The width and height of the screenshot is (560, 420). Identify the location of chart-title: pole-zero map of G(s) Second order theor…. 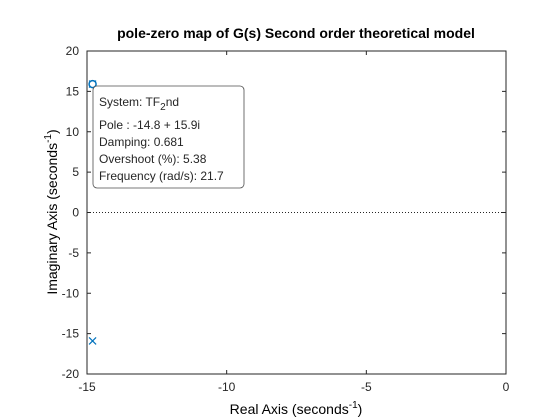
(296, 33).